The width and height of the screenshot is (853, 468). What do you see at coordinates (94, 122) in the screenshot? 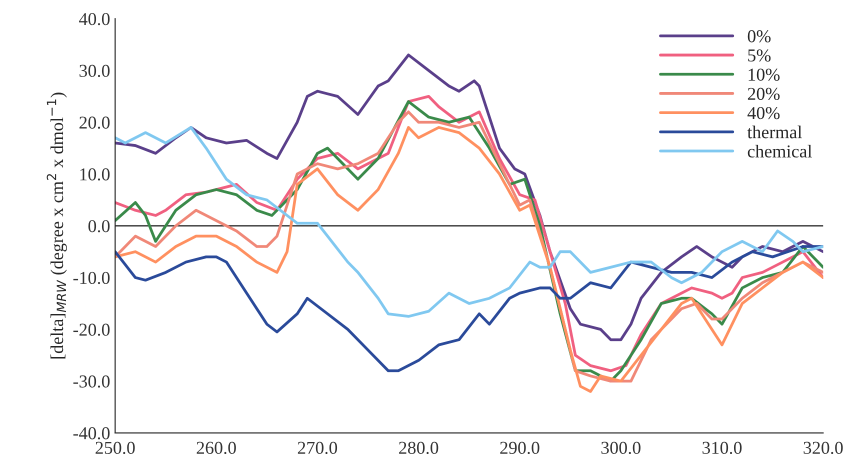
I see `y-tick-label: 20.0` at bounding box center [94, 122].